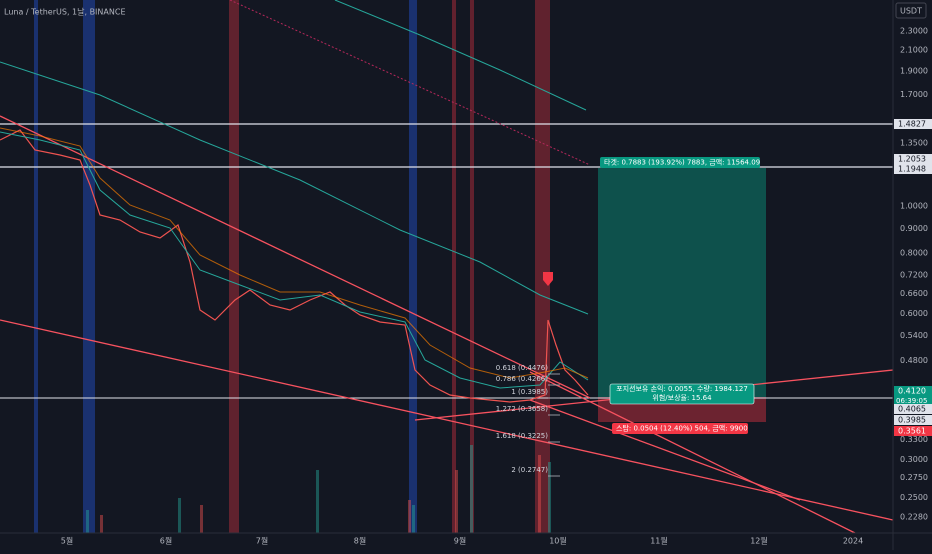 Image resolution: width=932 pixels, height=554 pixels. I want to click on time-label: 8월, so click(360, 541).